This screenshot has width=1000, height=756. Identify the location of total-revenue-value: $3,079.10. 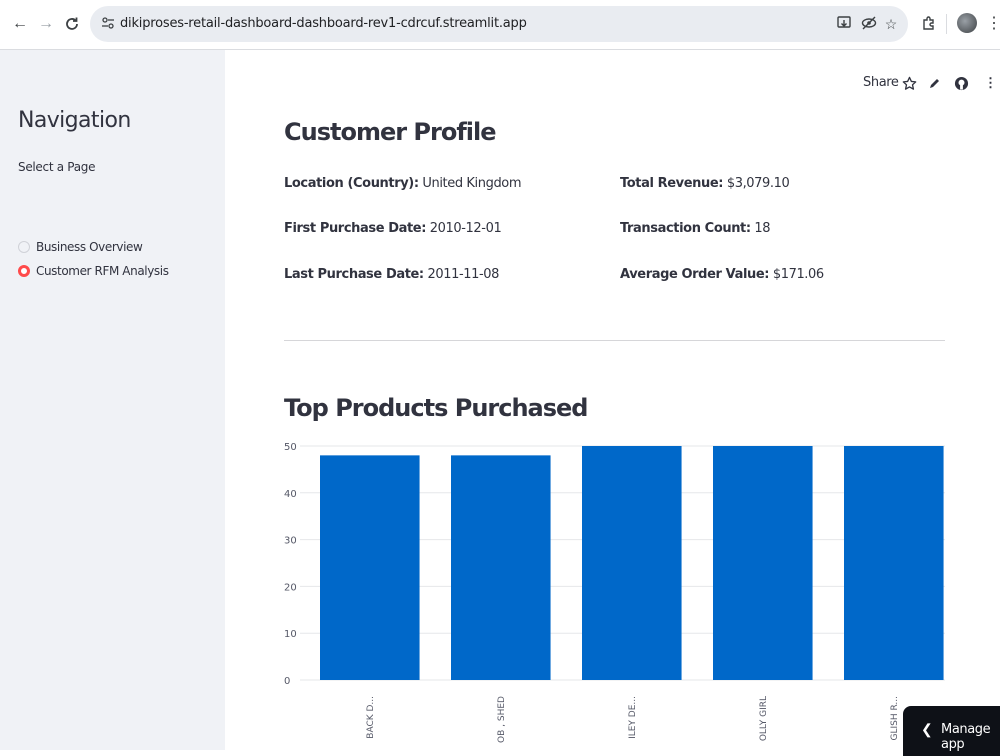
(758, 183).